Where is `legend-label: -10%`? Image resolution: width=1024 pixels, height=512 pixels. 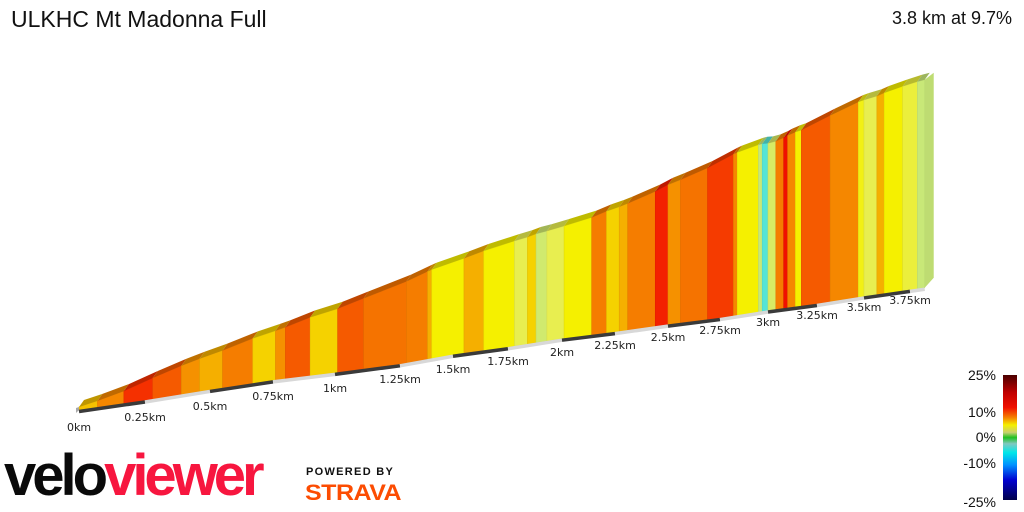
legend-label: -10% is located at coordinates (979, 463).